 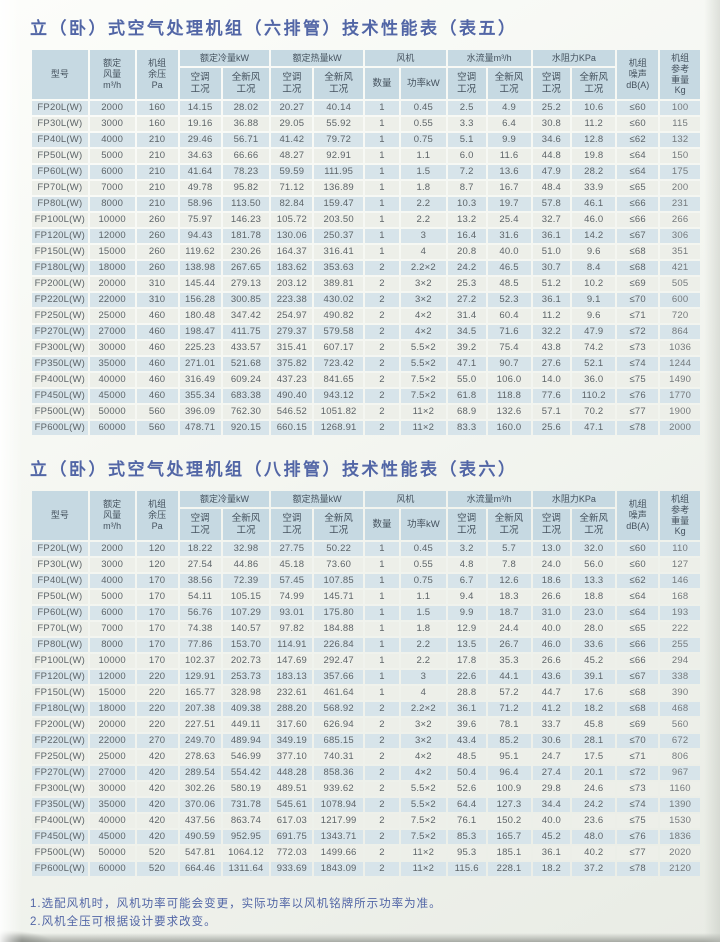 What do you see at coordinates (680, 645) in the screenshot?
I see `value-cell: 255` at bounding box center [680, 645].